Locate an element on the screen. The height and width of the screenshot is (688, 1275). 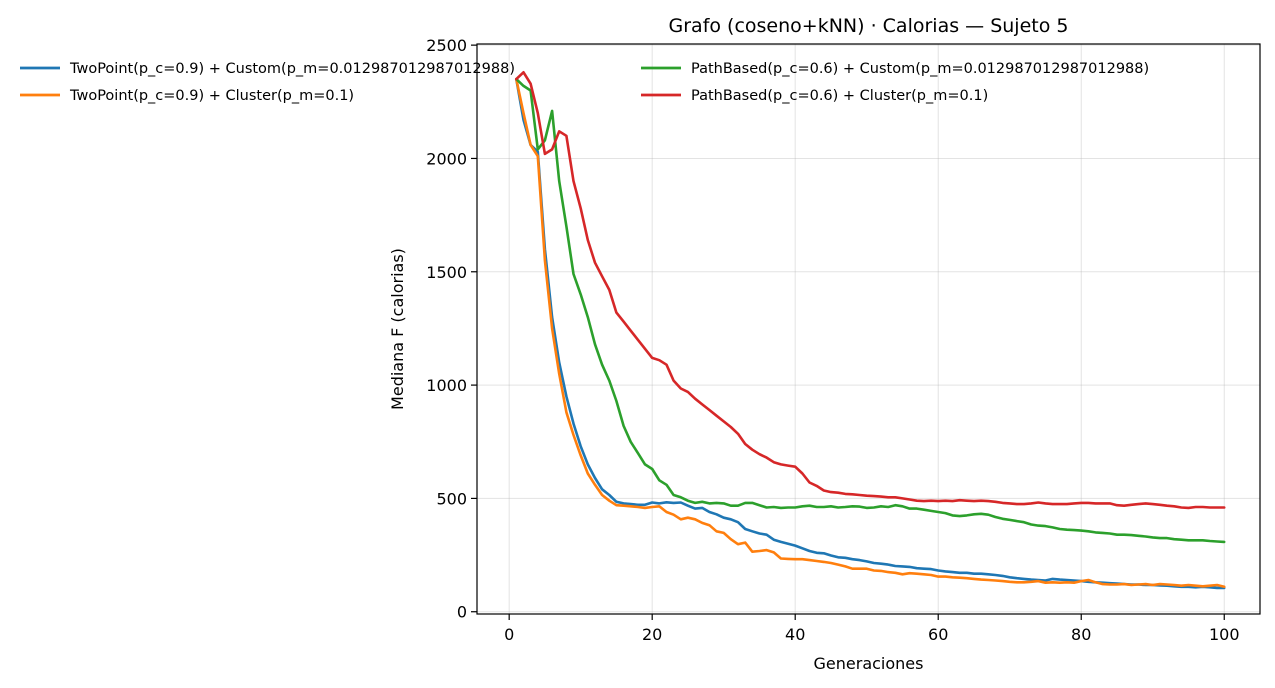
x-tick-label: 60 is located at coordinates (938, 634).